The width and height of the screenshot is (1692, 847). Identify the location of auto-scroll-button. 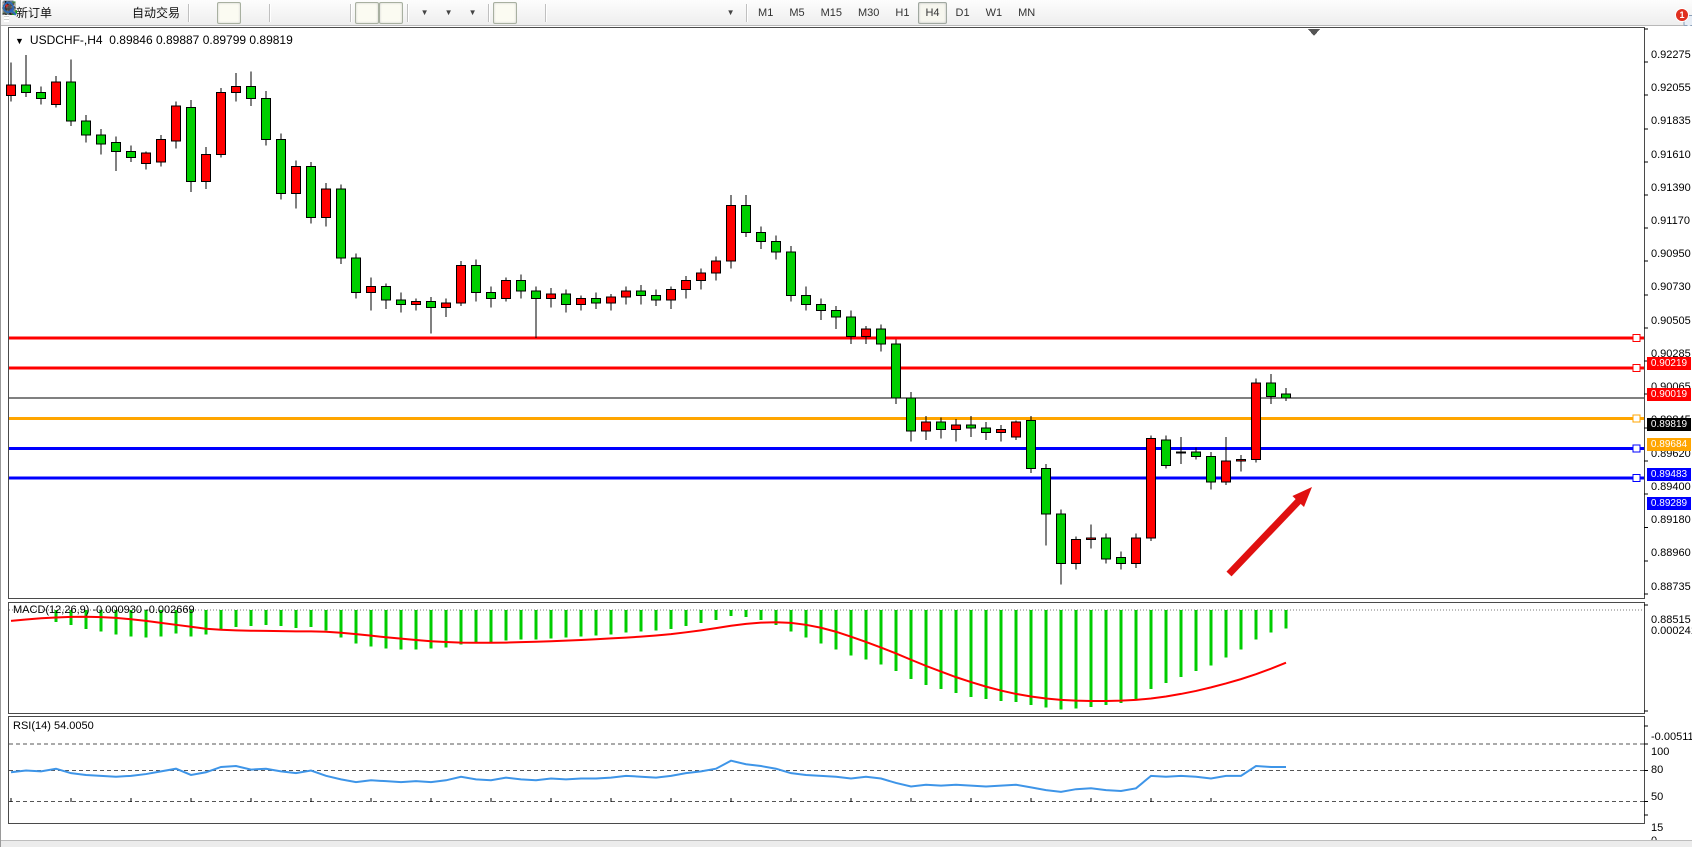
(191, 12).